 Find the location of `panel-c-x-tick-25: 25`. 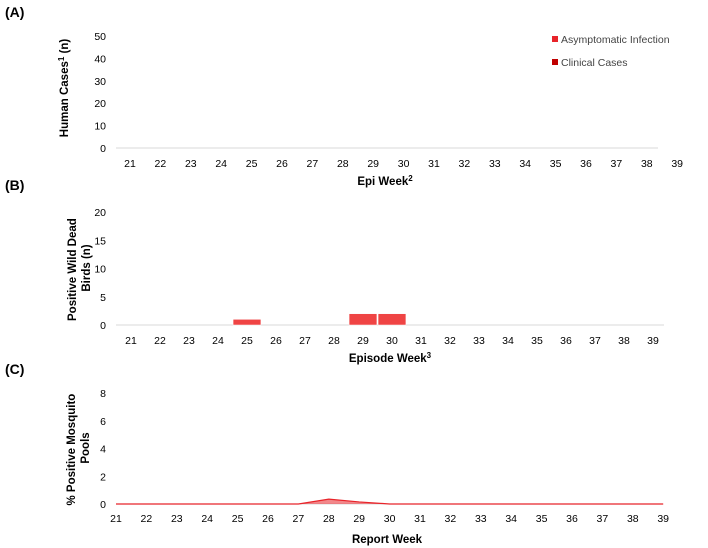

panel-c-x-tick-25: 25 is located at coordinates (238, 519).